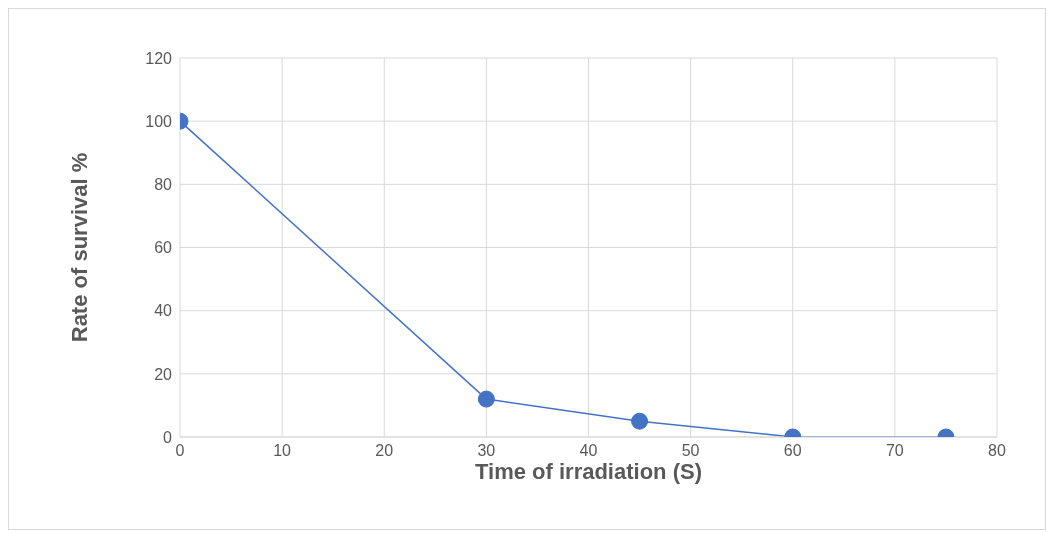  I want to click on x-tick-label: 30, so click(486, 451).